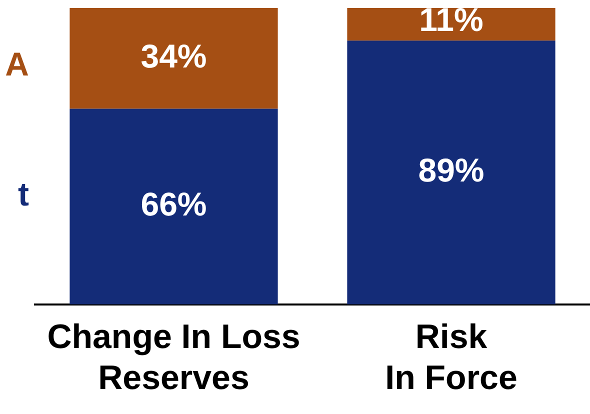  I want to click on data-label: 89%, so click(451, 170).